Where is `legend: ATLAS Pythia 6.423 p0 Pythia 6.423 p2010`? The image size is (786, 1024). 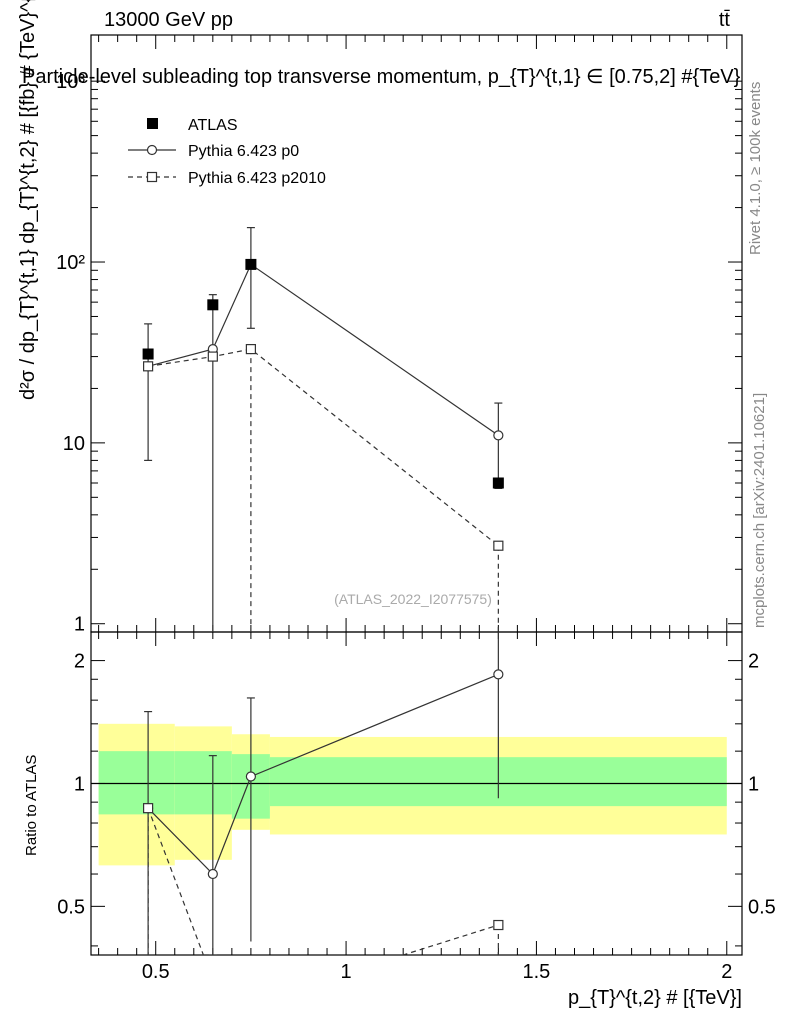
legend: ATLAS Pythia 6.423 p0 Pythia 6.423 p2010 is located at coordinates (227, 152).